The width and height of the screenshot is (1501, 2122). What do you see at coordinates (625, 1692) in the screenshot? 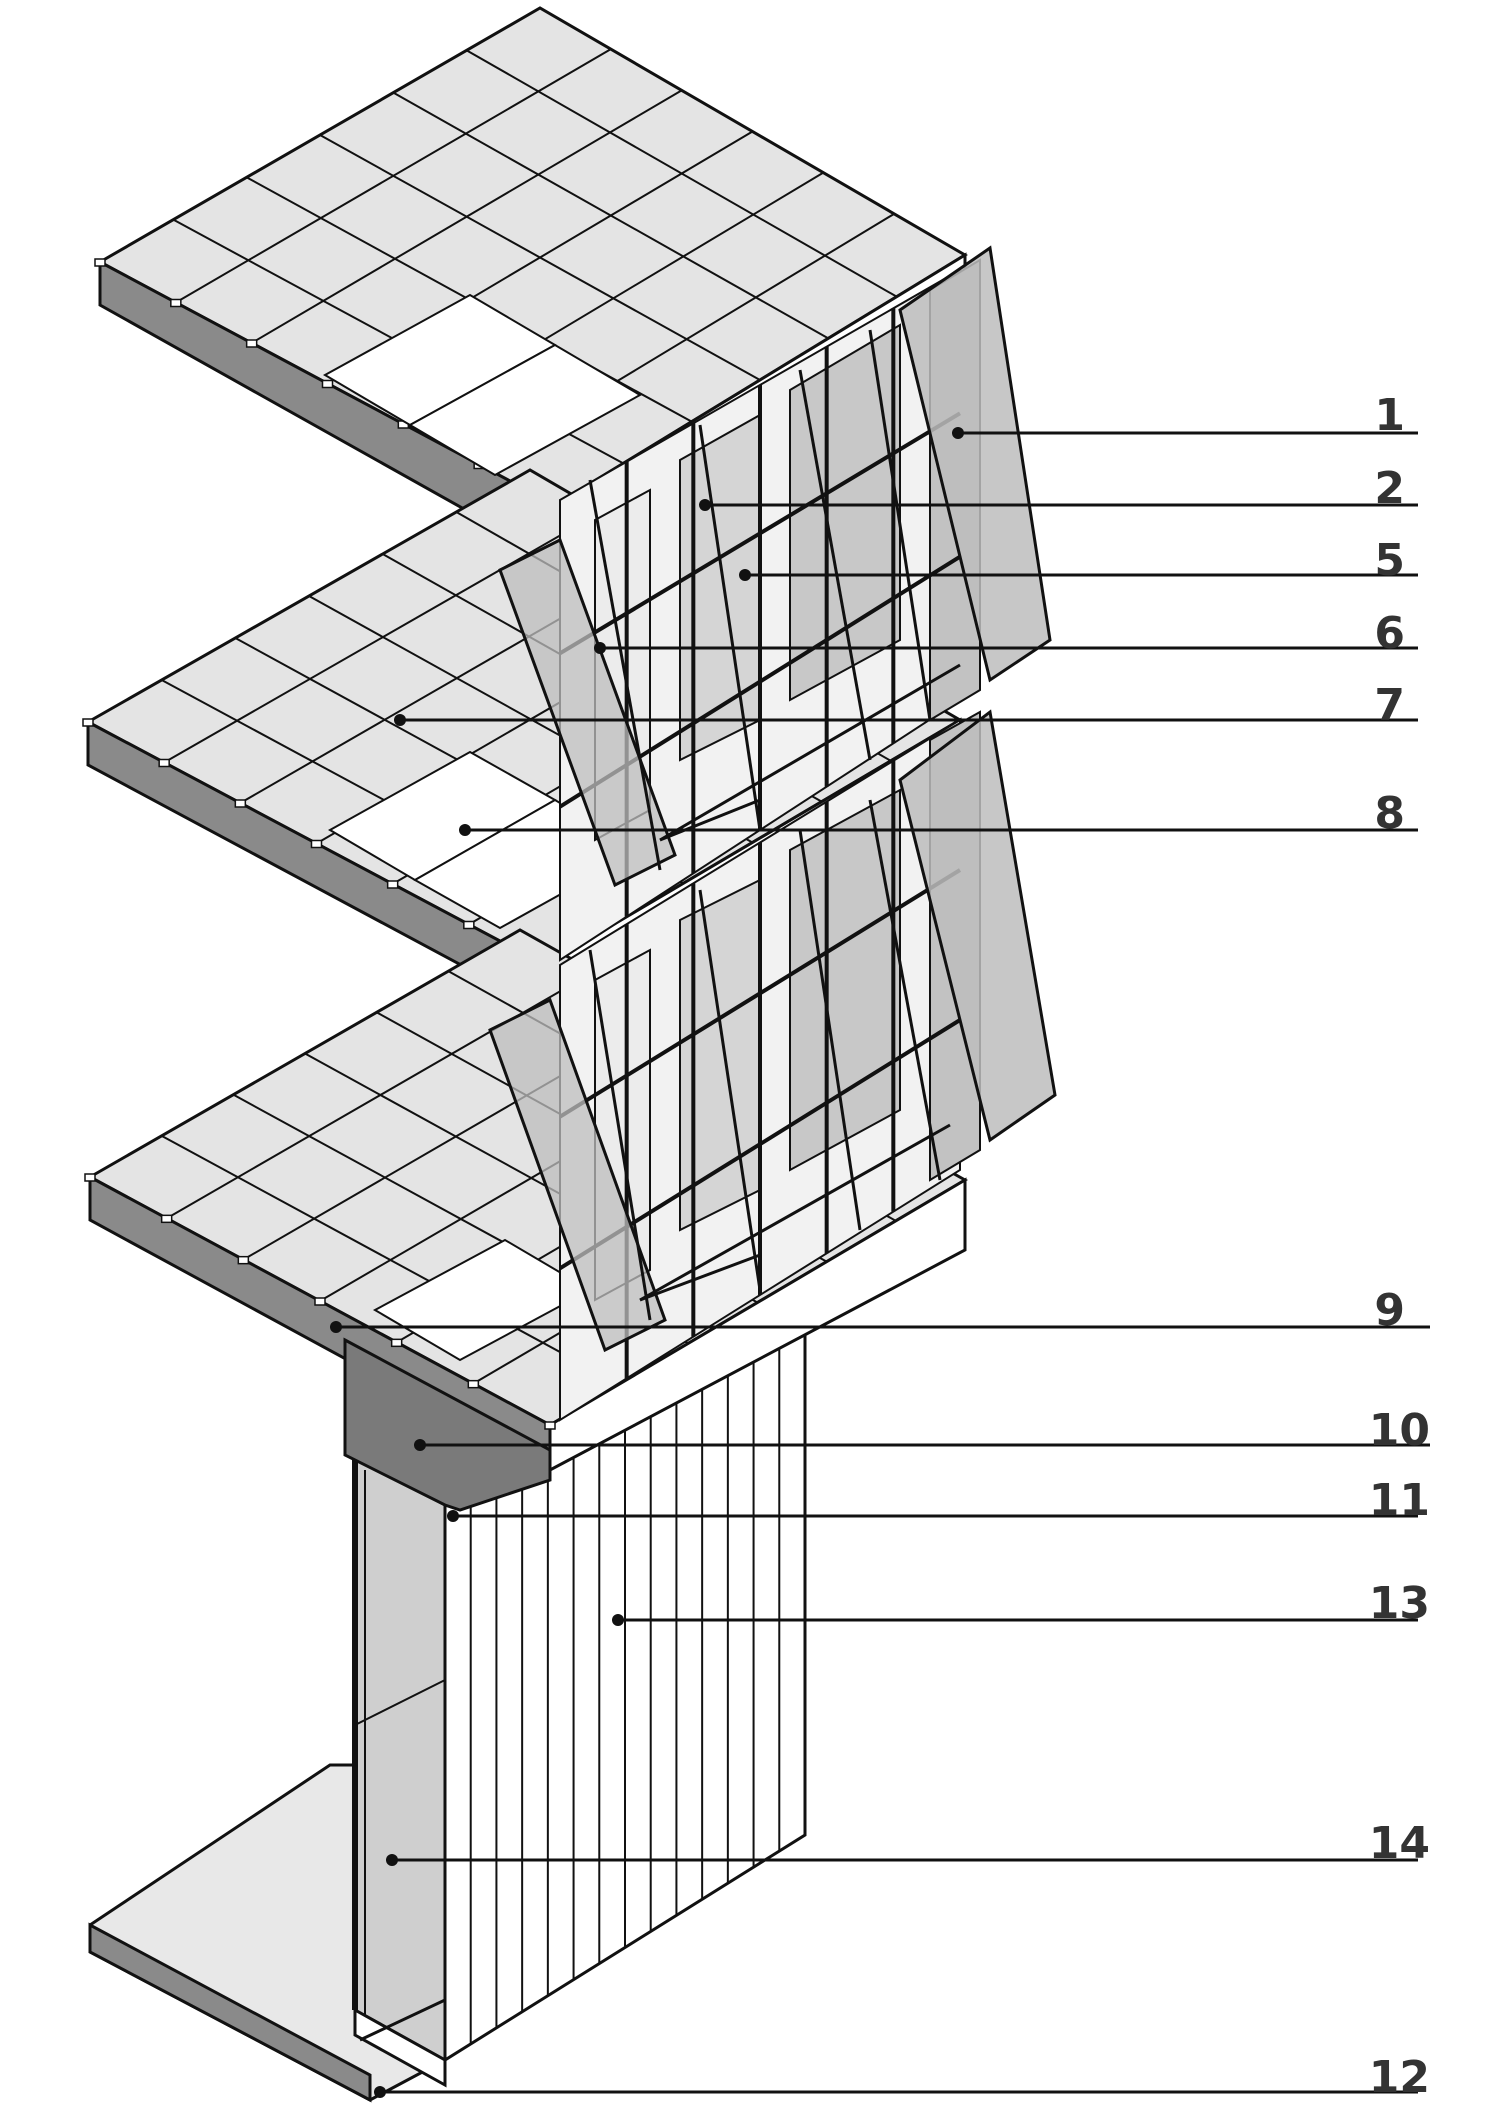
I see `reeded-cladding` at bounding box center [625, 1692].